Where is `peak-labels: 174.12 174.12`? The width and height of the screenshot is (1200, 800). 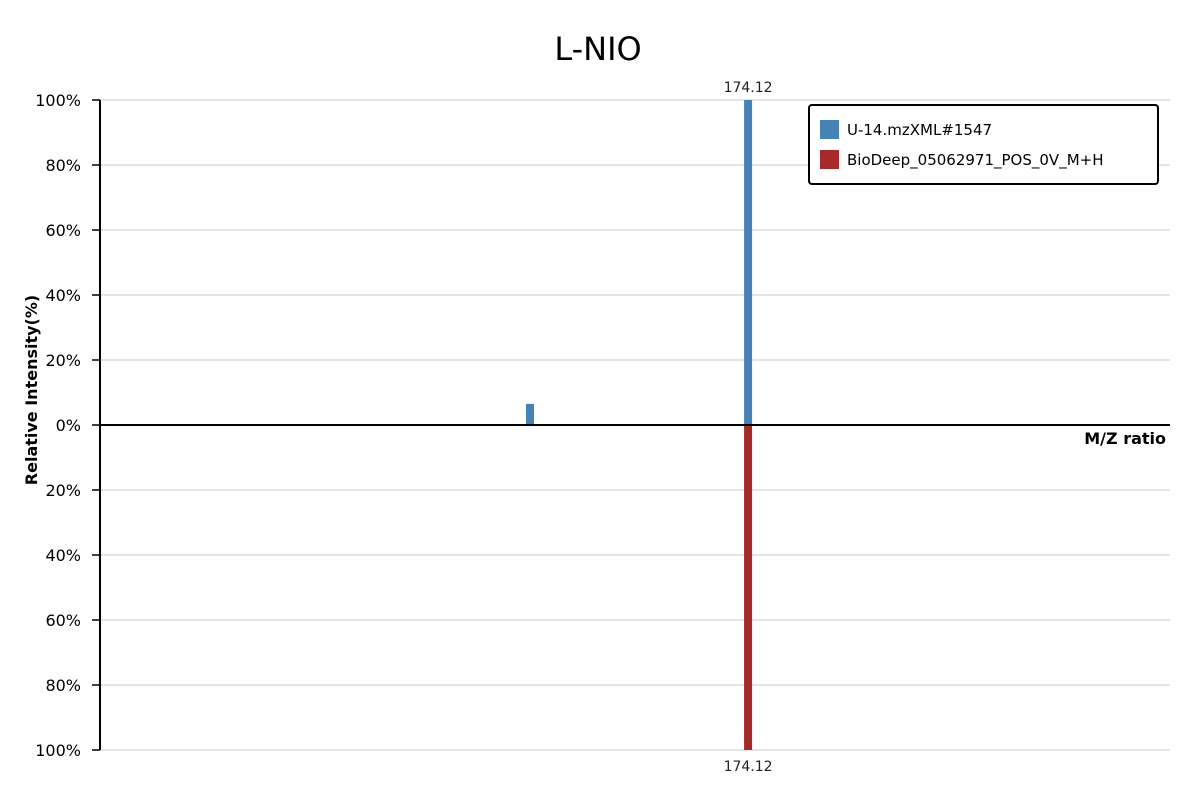 peak-labels: 174.12 174.12 is located at coordinates (748, 427).